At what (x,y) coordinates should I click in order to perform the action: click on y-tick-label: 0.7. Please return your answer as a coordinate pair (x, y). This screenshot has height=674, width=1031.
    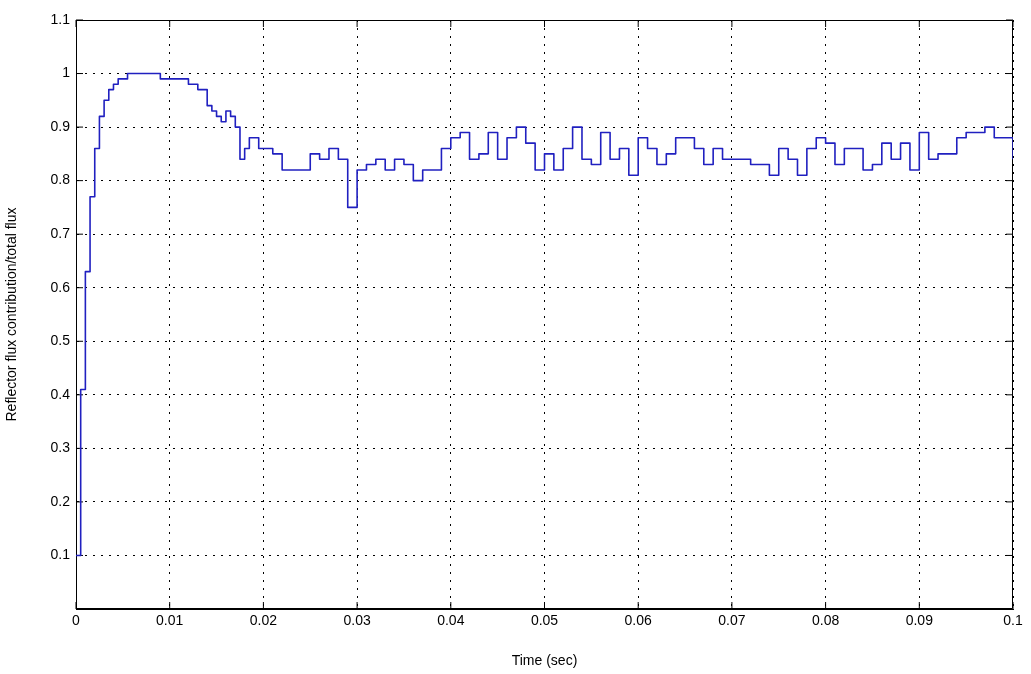
    Looking at the image, I should click on (60, 233).